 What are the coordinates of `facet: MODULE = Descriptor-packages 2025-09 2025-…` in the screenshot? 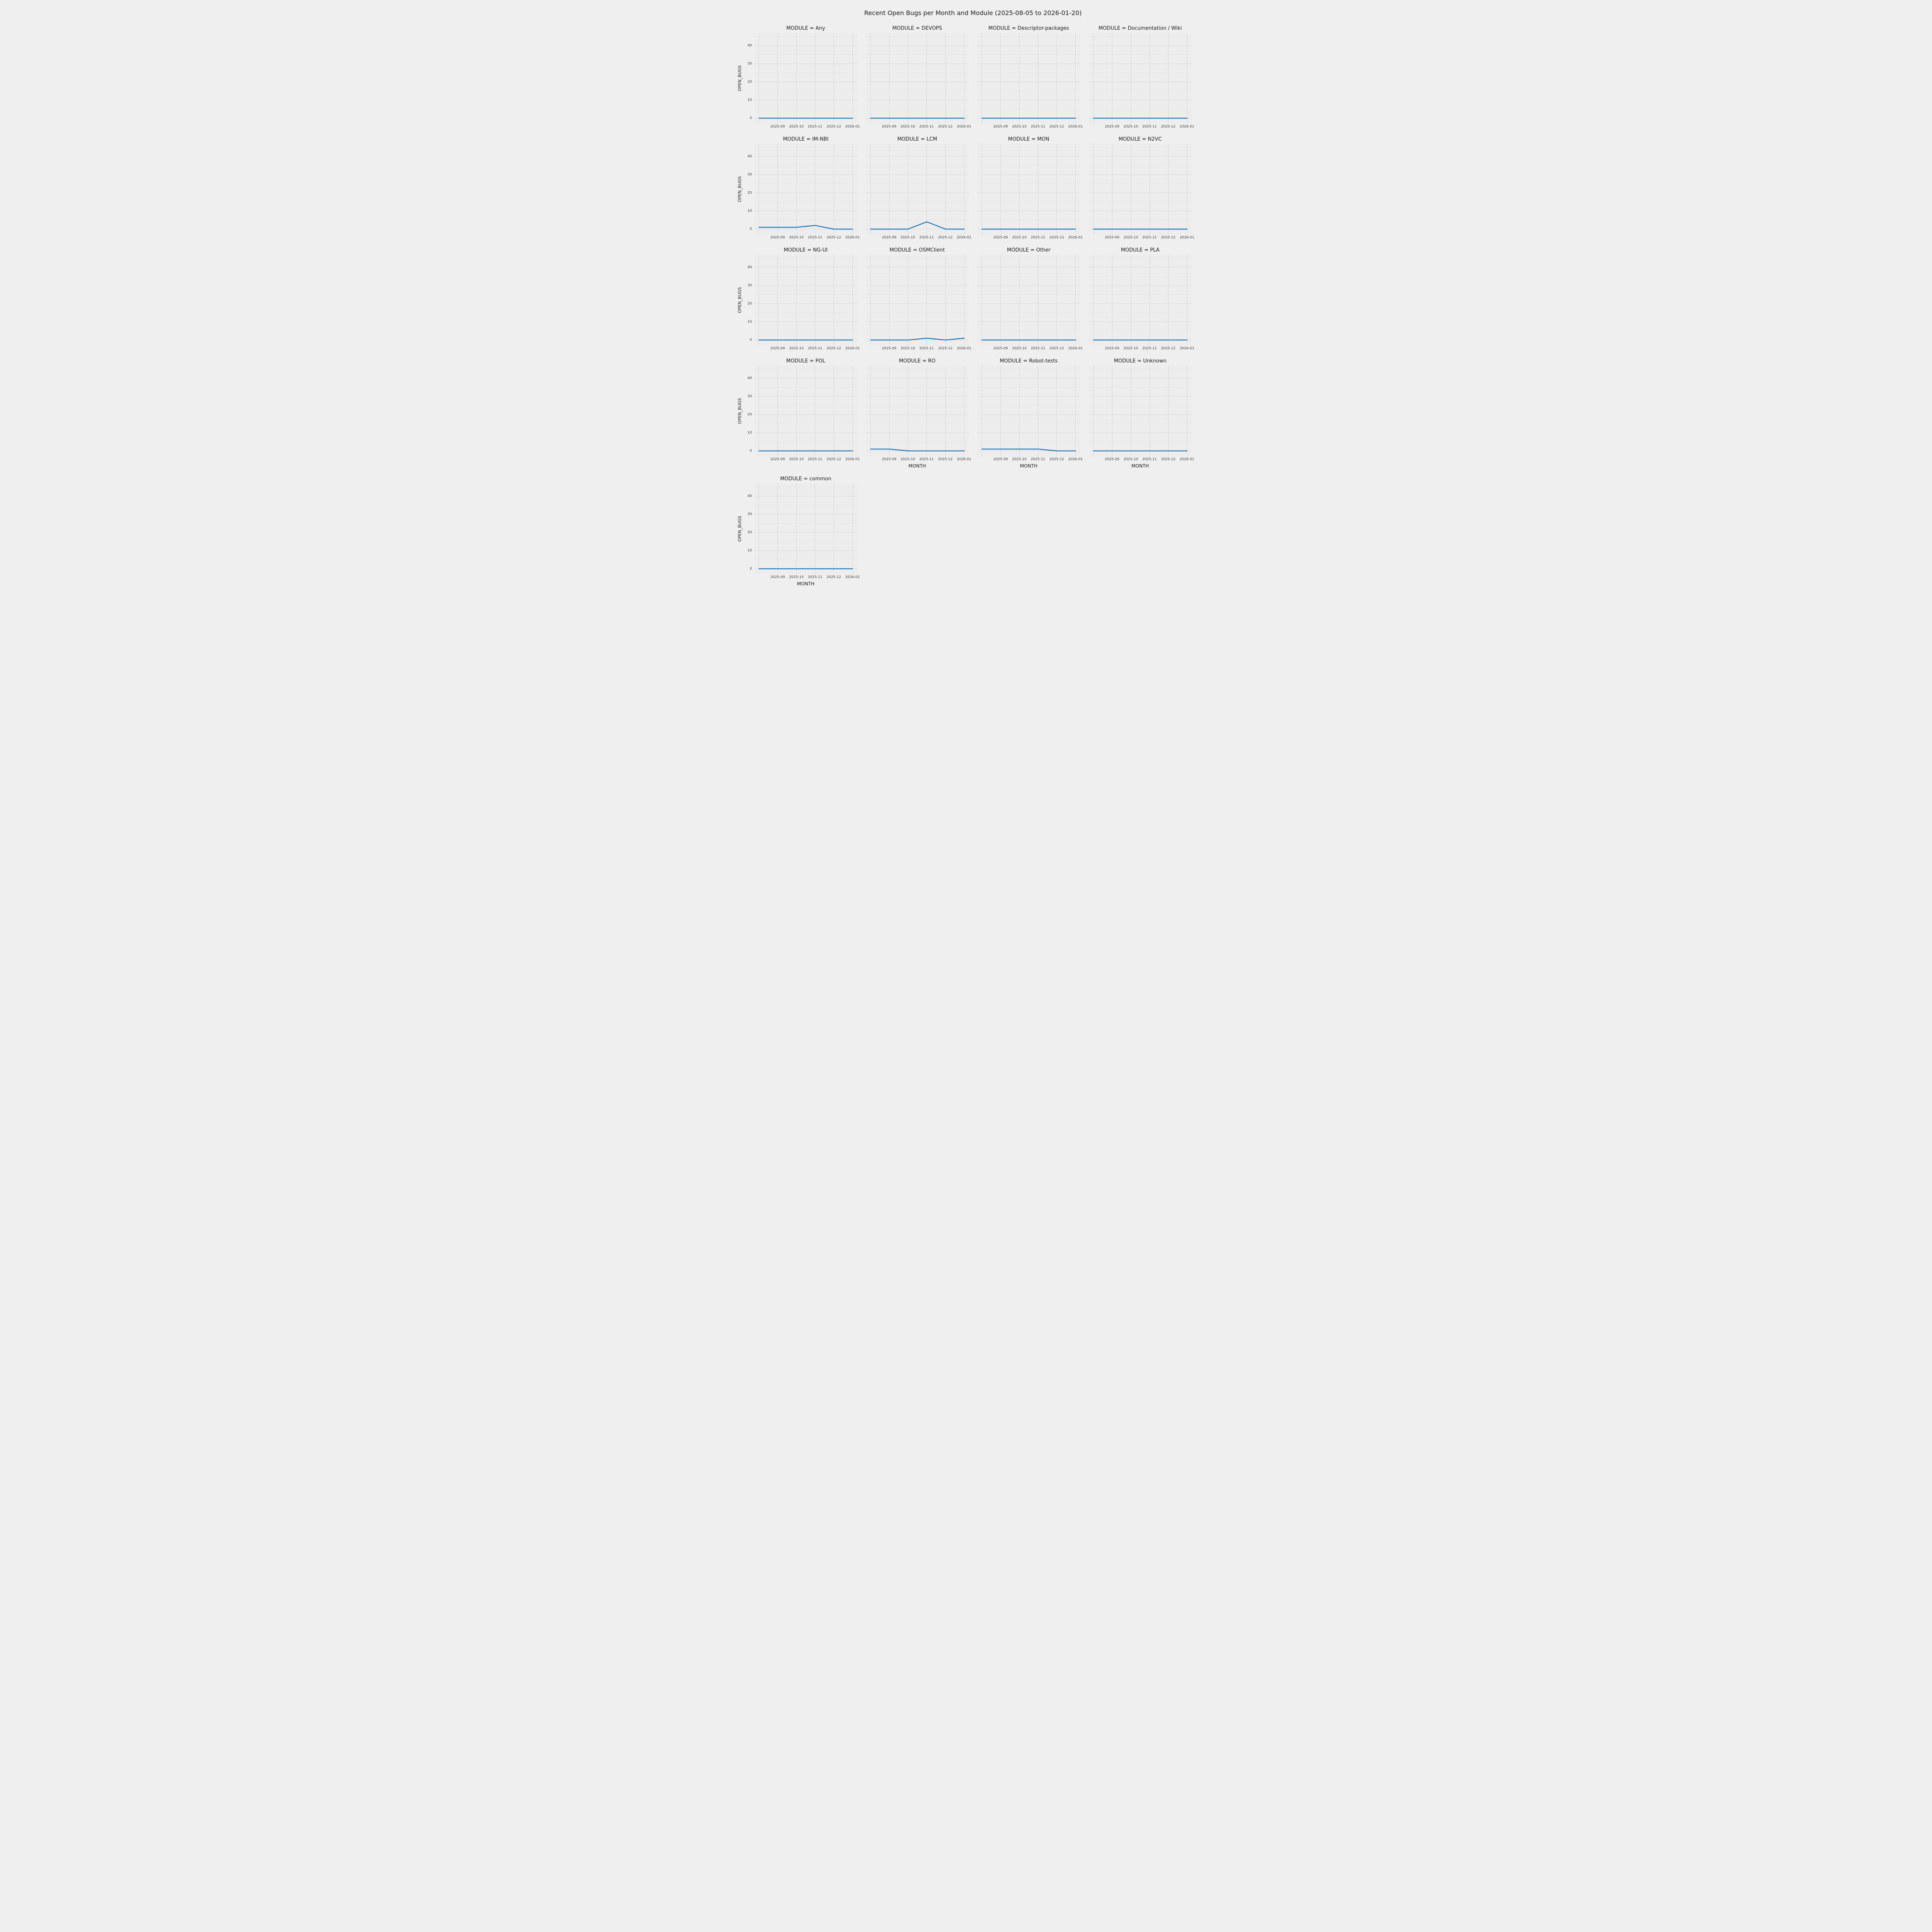 It's located at (1030, 77).